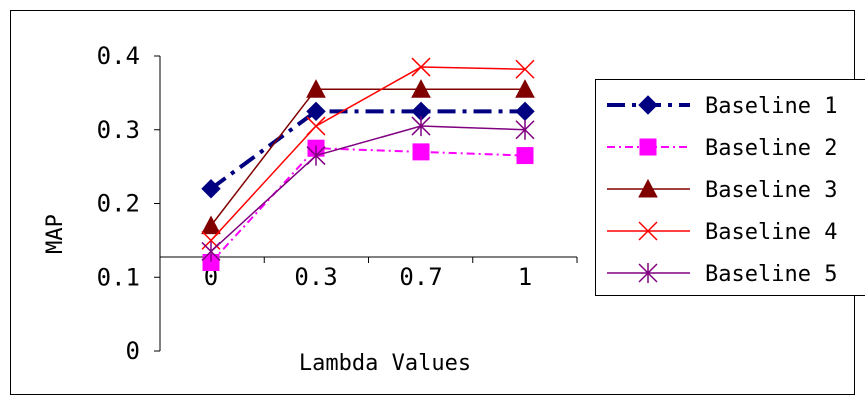 The image size is (865, 405). Describe the element at coordinates (771, 232) in the screenshot. I see `legend-label: Baseline 4` at that location.